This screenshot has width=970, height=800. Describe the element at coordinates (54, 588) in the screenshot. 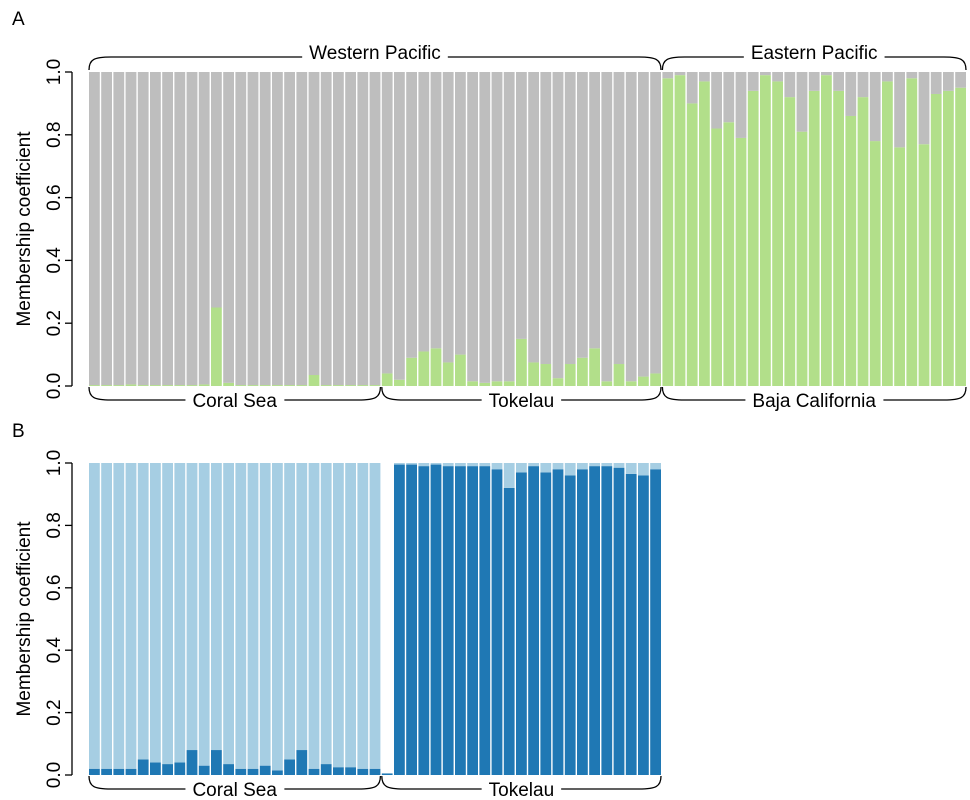

I see `y-tick-label: 0.6` at that location.